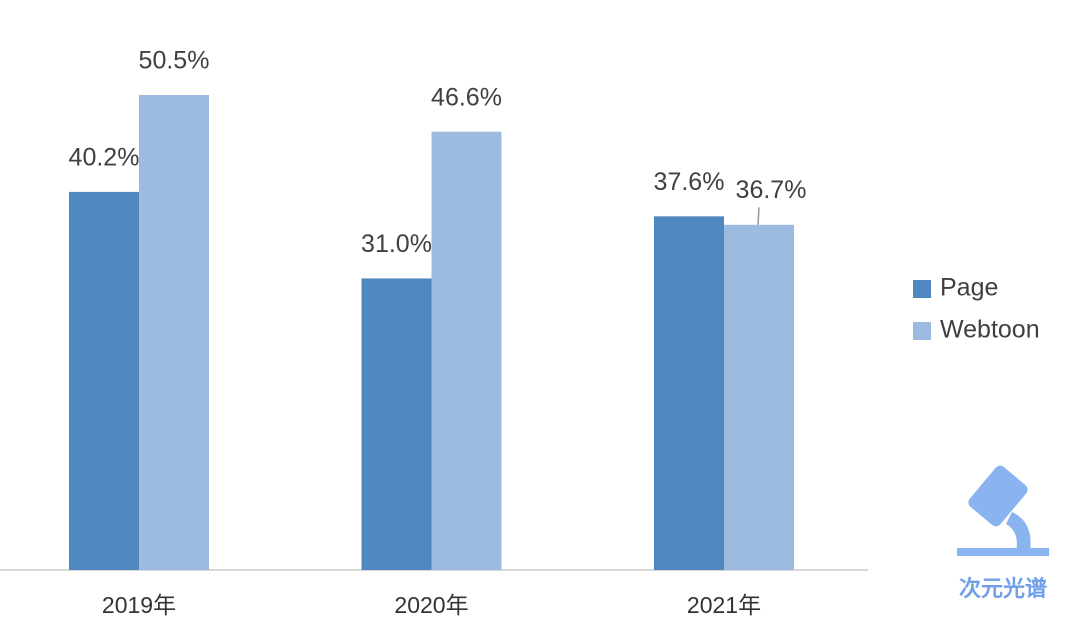 The height and width of the screenshot is (630, 1080). I want to click on legend-label: Page, so click(969, 288).